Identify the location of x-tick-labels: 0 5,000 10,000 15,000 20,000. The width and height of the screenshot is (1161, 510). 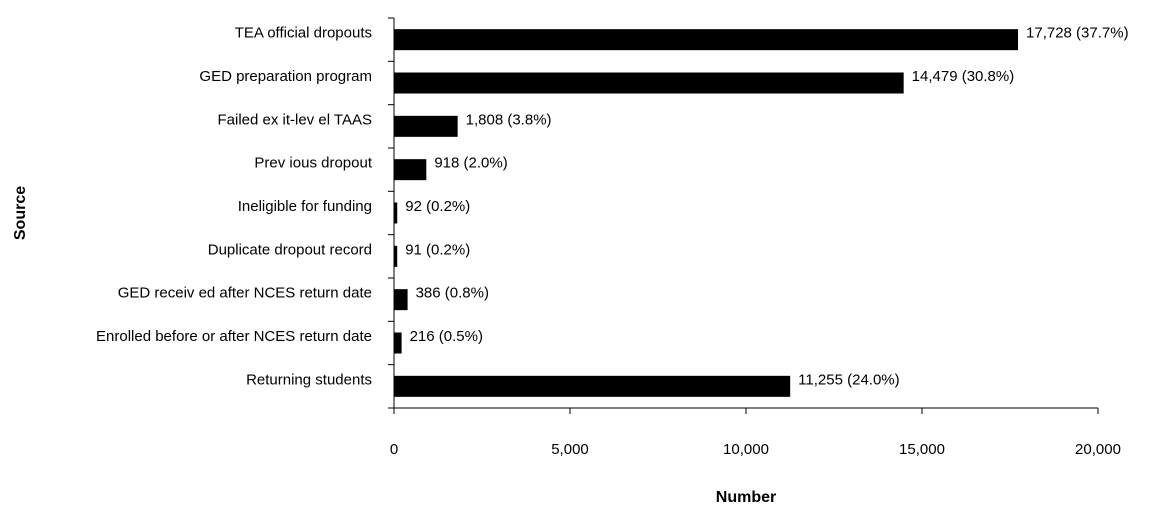
(755, 449).